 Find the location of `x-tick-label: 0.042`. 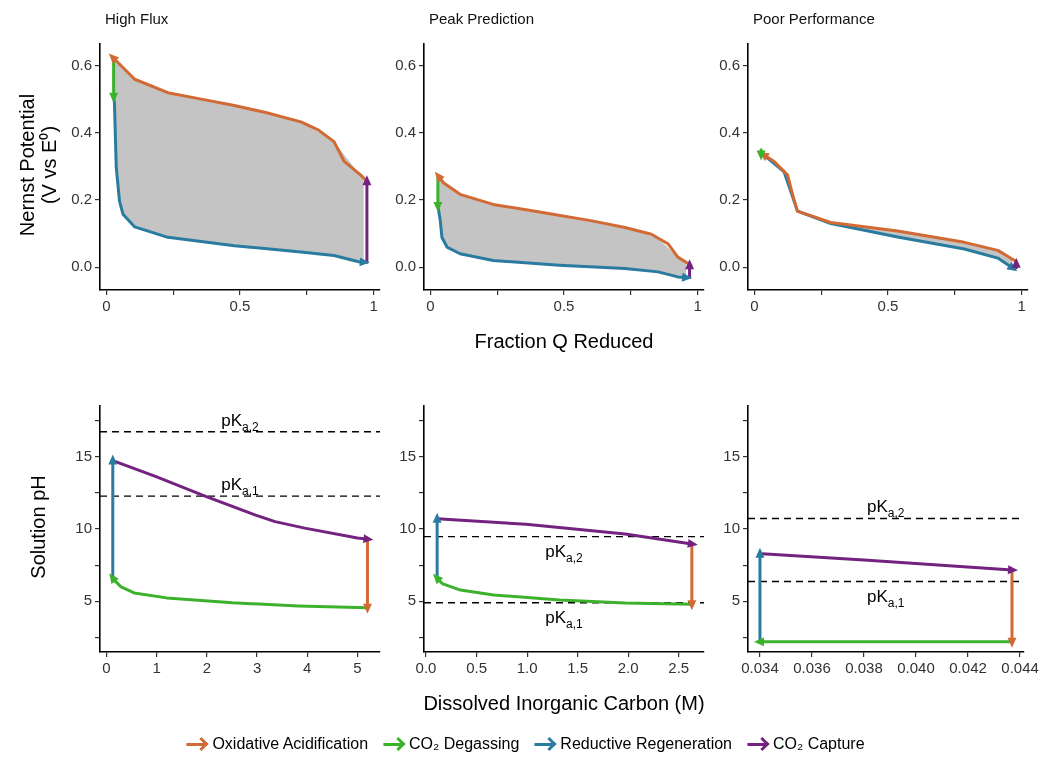

x-tick-label: 0.042 is located at coordinates (968, 668).